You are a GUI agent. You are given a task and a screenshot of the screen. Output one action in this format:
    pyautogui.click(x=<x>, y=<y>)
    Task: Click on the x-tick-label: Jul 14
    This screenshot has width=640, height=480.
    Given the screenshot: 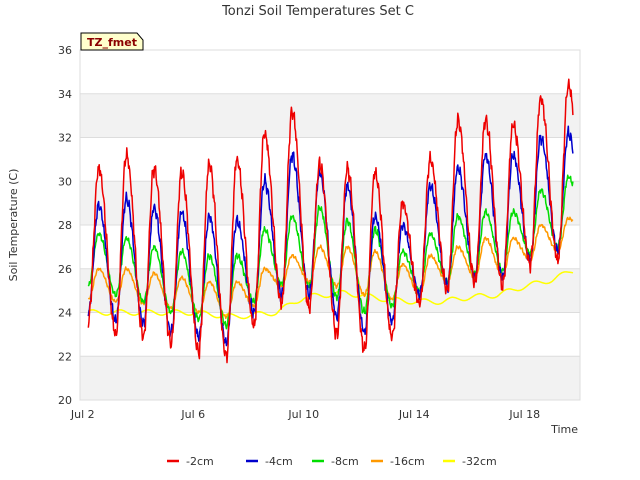 What is the action you would take?
    pyautogui.click(x=414, y=414)
    